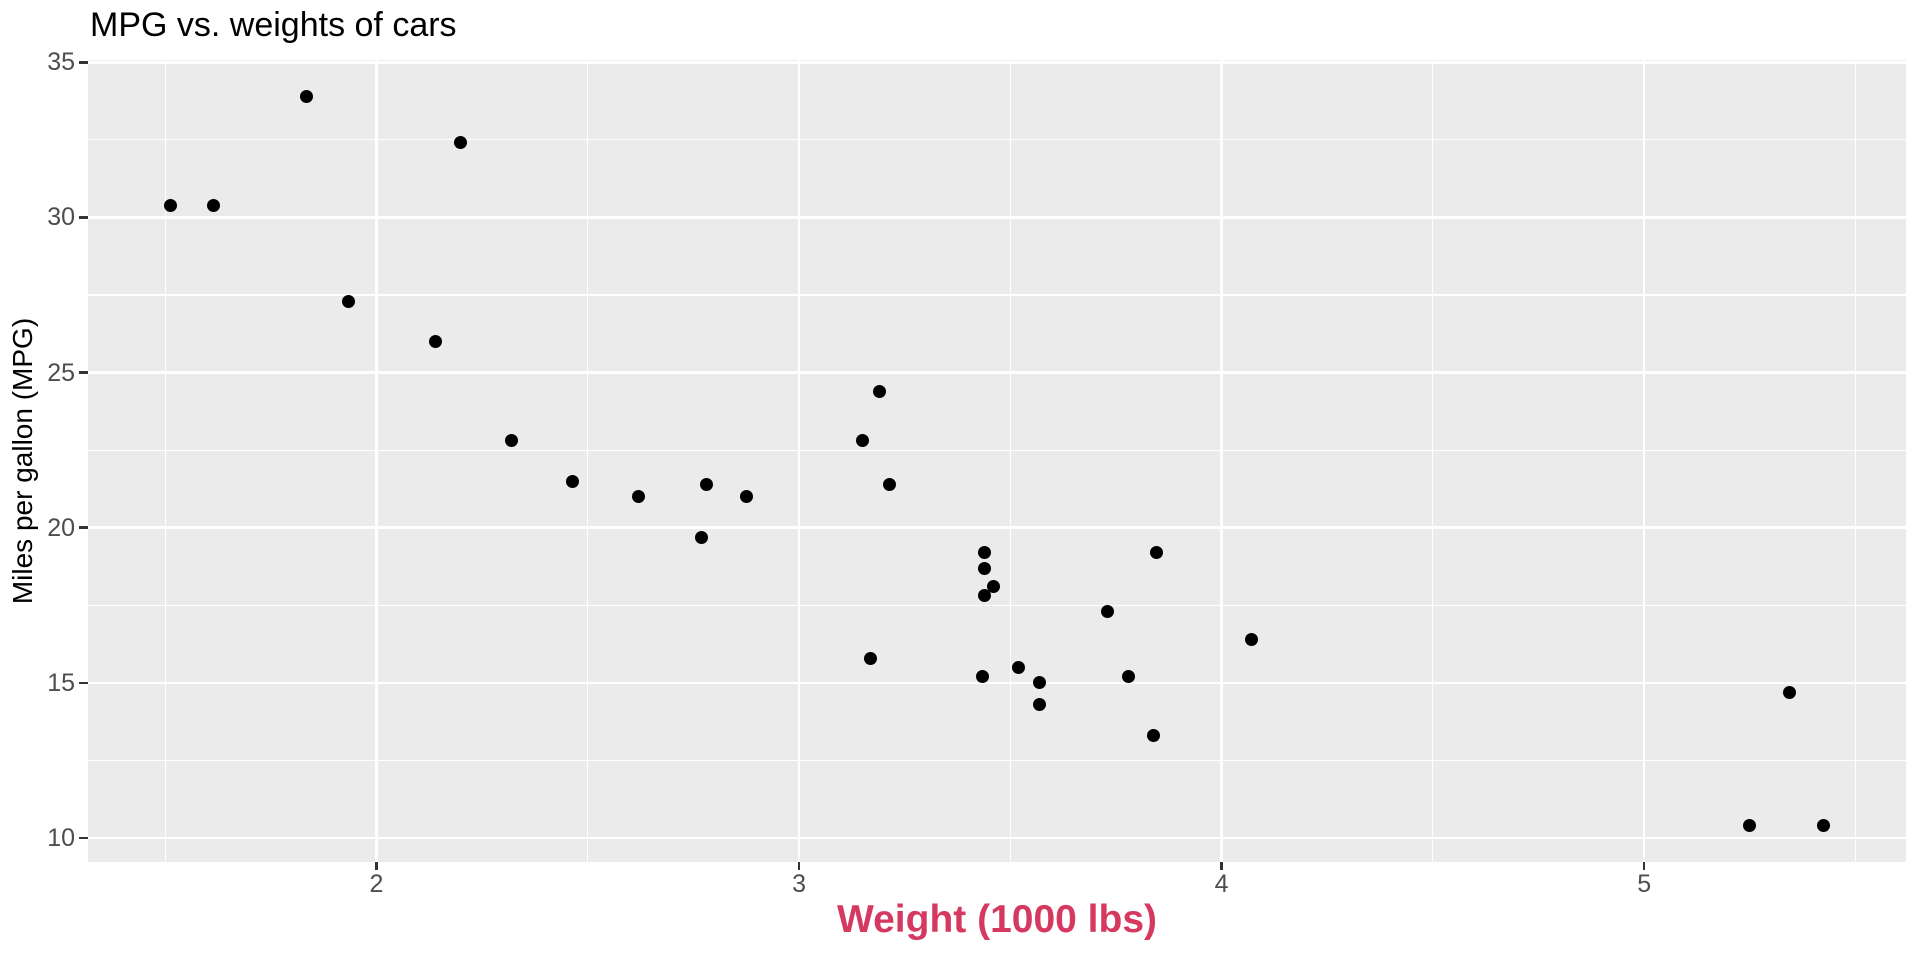 The height and width of the screenshot is (960, 1920). I want to click on x-tick-label: 4, so click(1221, 884).